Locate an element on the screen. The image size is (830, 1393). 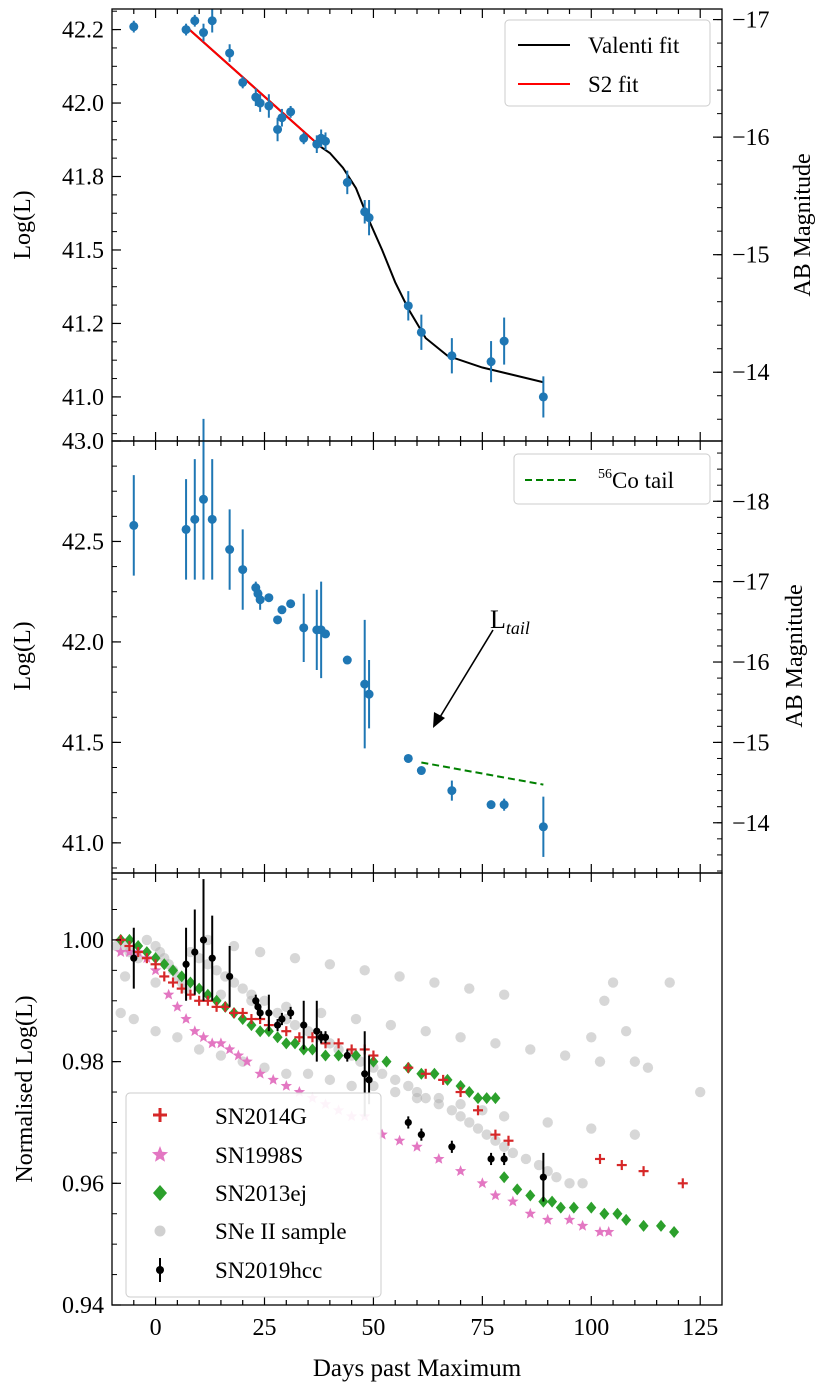
top-marks is located at coordinates (338, 213).